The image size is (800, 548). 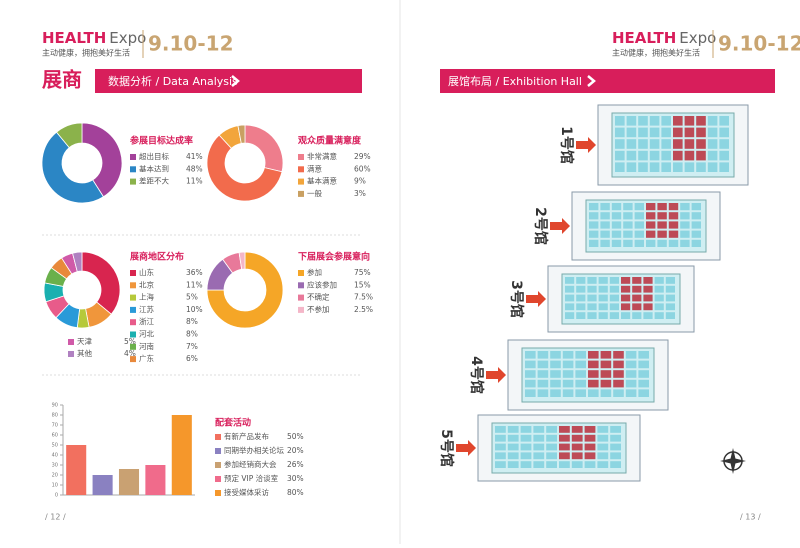 I want to click on legend-value: 7.5%, so click(x=363, y=297).